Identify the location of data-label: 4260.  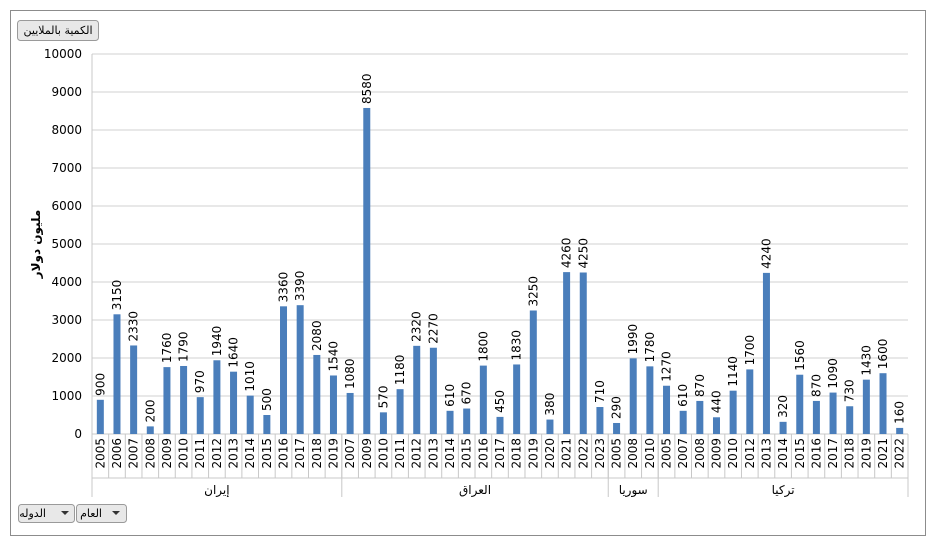
(567, 253).